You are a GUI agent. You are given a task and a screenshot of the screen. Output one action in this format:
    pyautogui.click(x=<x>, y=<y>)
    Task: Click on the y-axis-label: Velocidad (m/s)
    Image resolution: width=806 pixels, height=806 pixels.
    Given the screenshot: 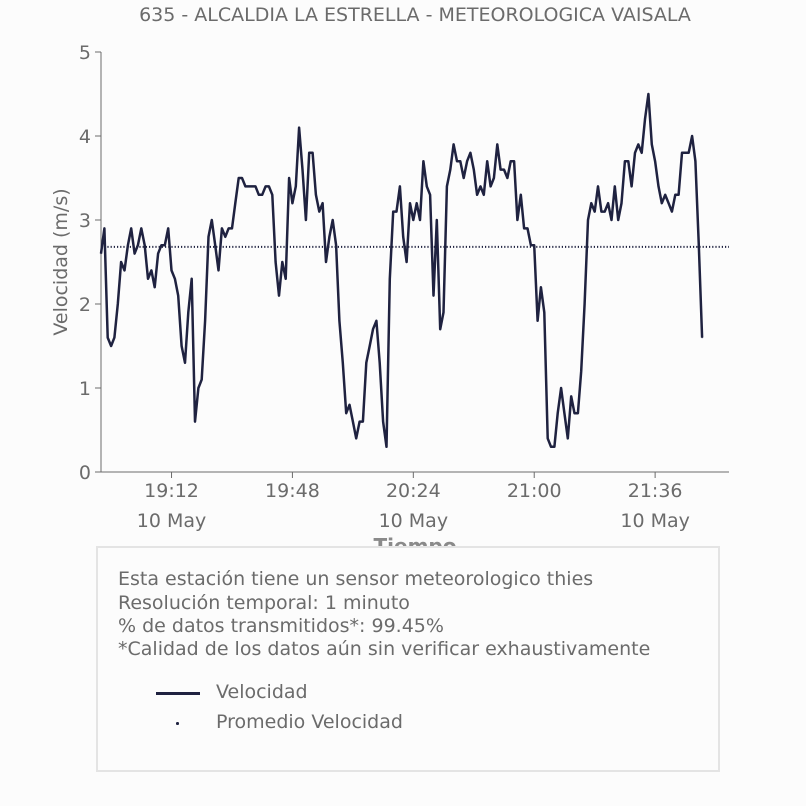 What is the action you would take?
    pyautogui.click(x=61, y=261)
    